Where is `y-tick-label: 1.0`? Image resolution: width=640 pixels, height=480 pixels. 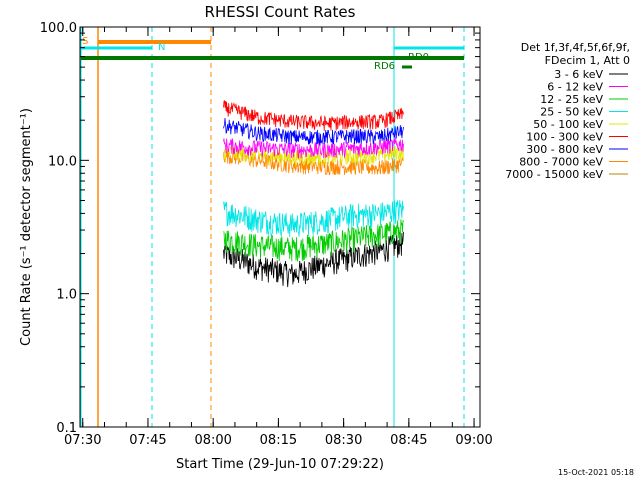
y-tick-label: 1.0 is located at coordinates (66, 295).